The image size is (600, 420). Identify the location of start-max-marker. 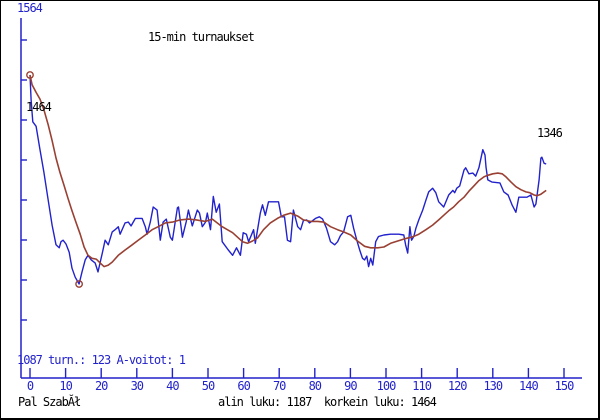
(30, 75).